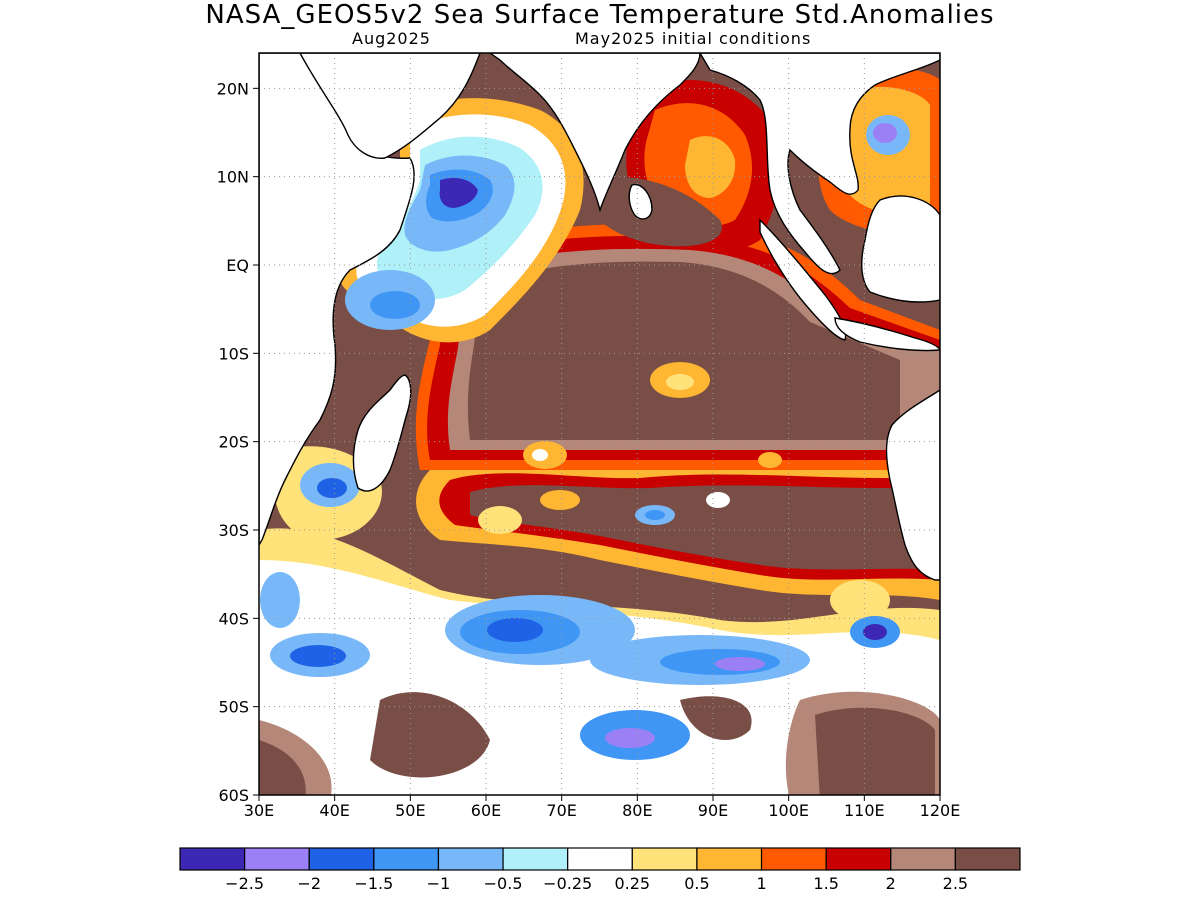 The width and height of the screenshot is (1200, 900). What do you see at coordinates (233, 707) in the screenshot?
I see `lat-tick-label: 50S` at bounding box center [233, 707].